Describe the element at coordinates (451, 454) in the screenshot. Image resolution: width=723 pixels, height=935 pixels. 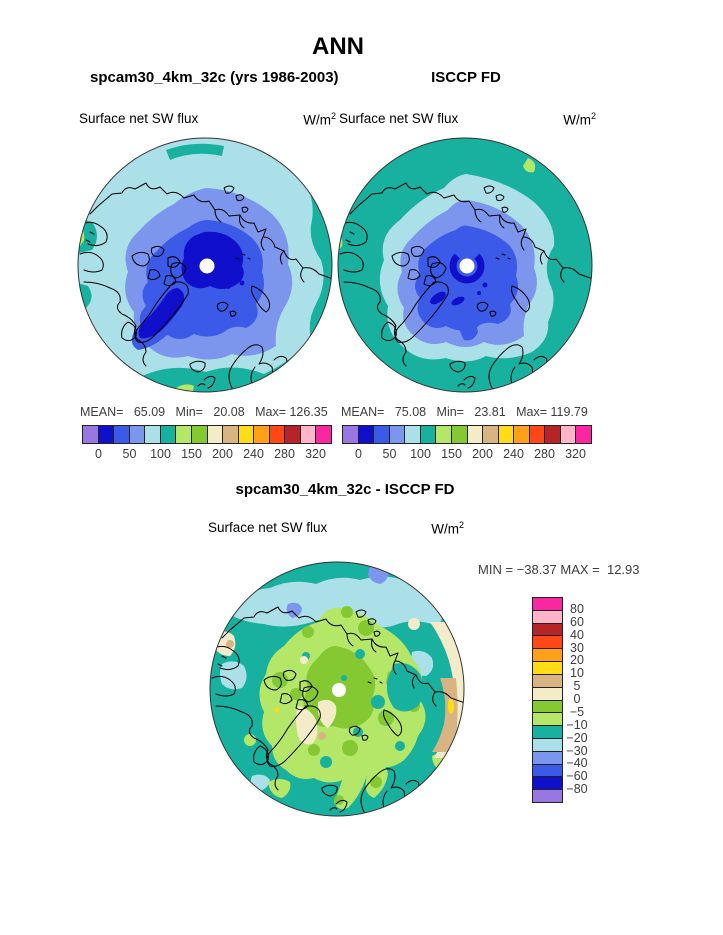
I see `colorbar-tick-label: 150` at that location.